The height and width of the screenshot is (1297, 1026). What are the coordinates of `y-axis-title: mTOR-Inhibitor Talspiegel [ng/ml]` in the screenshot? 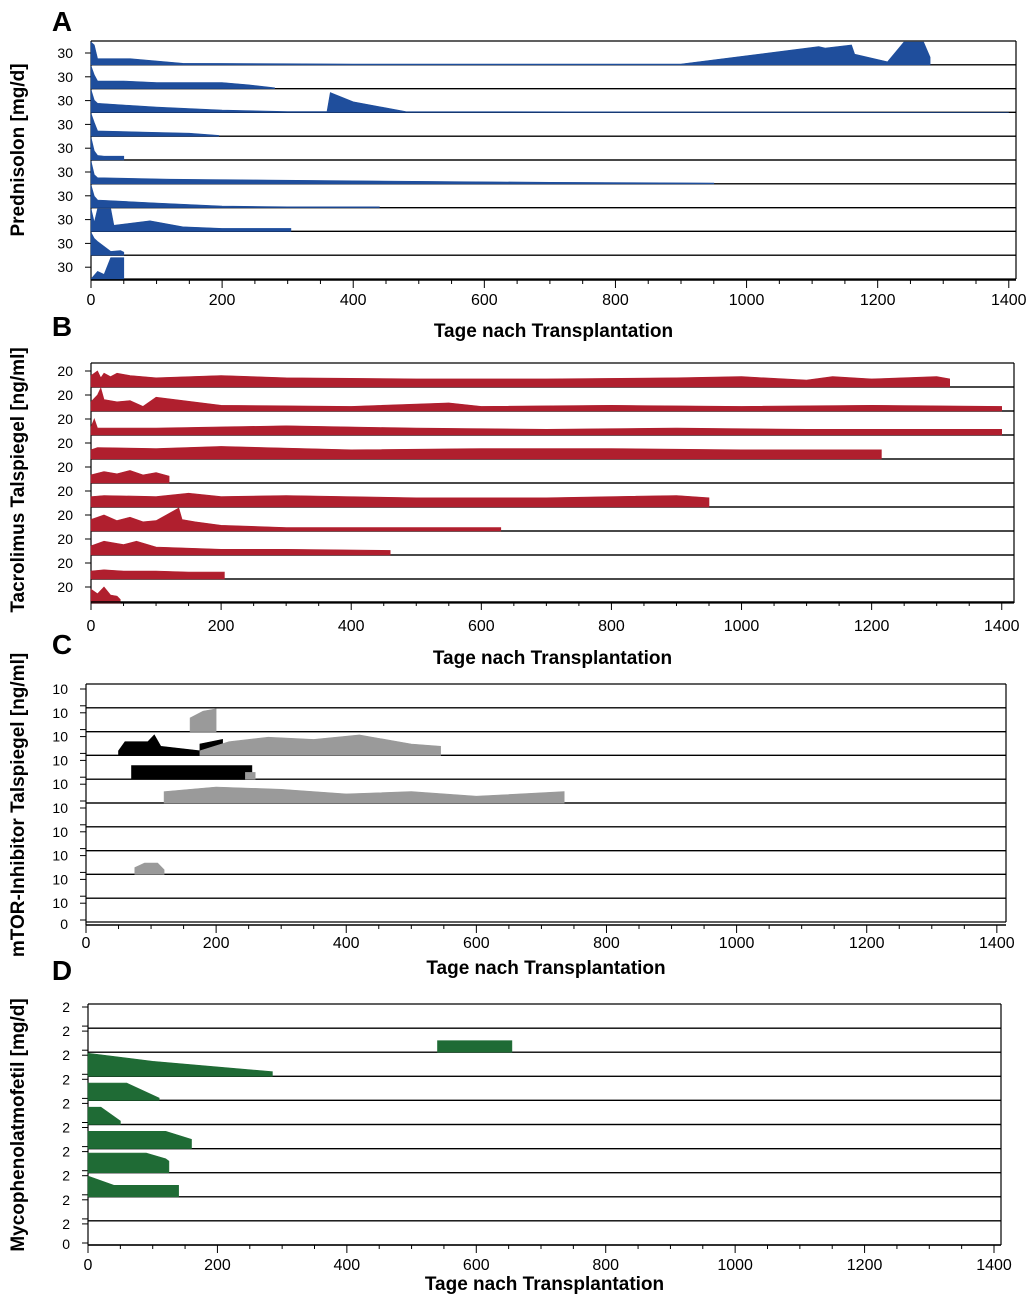 It's located at (18, 805).